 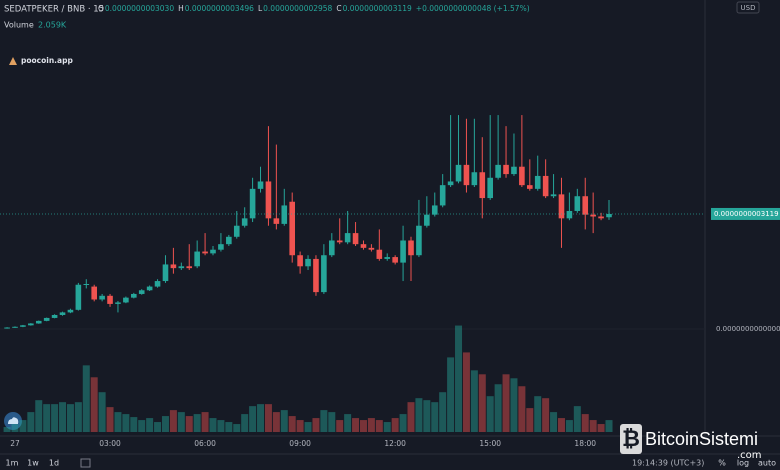 I want to click on range-button: 1w, so click(x=33, y=463).